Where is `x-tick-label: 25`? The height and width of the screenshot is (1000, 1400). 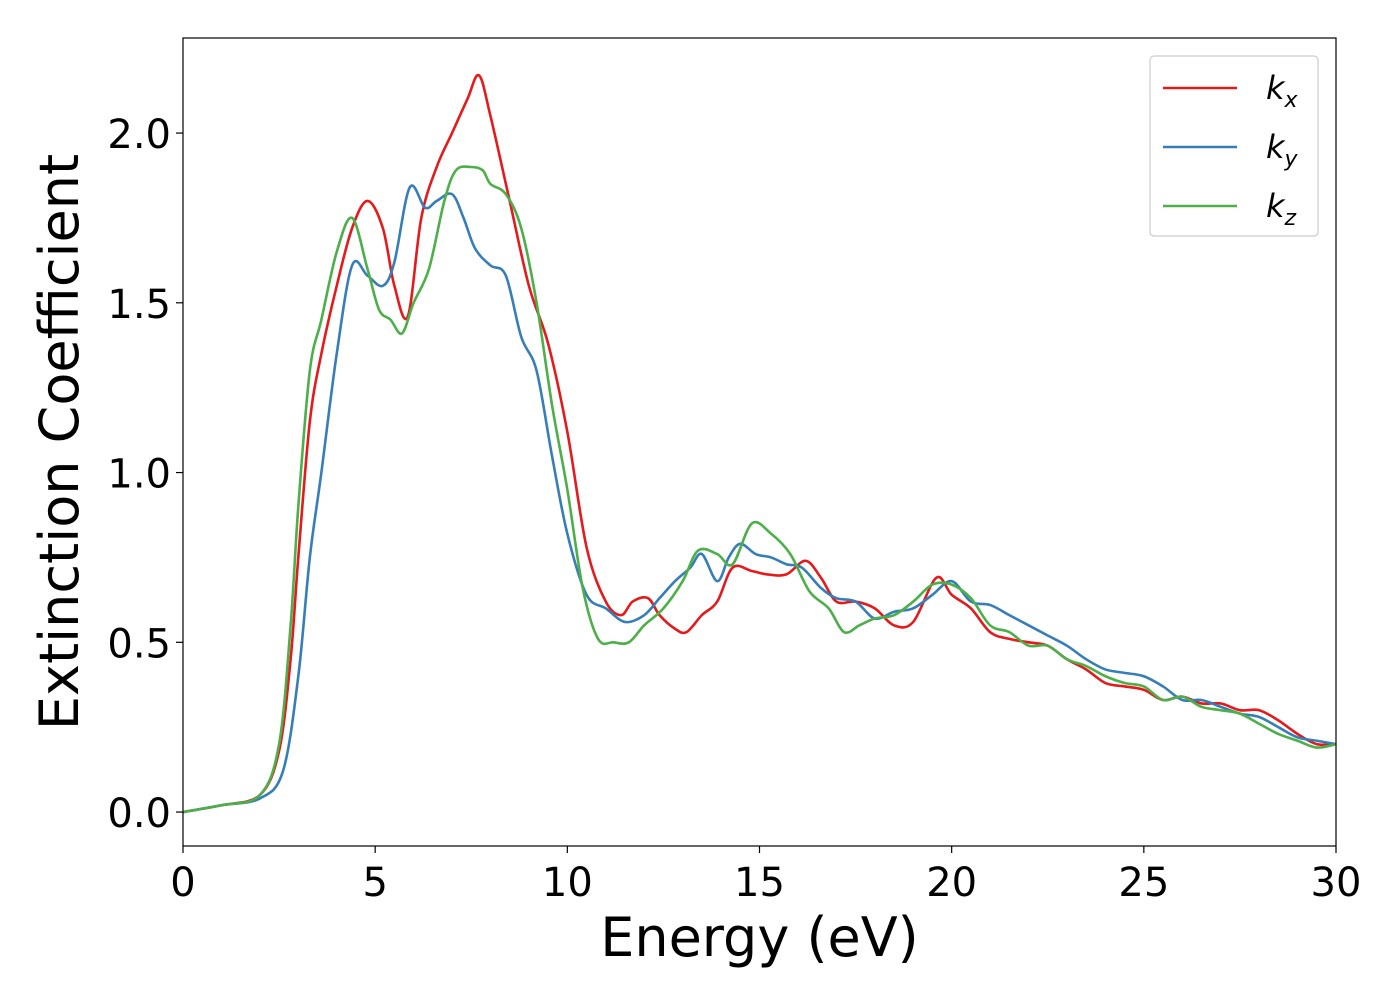 x-tick-label: 25 is located at coordinates (1143, 883).